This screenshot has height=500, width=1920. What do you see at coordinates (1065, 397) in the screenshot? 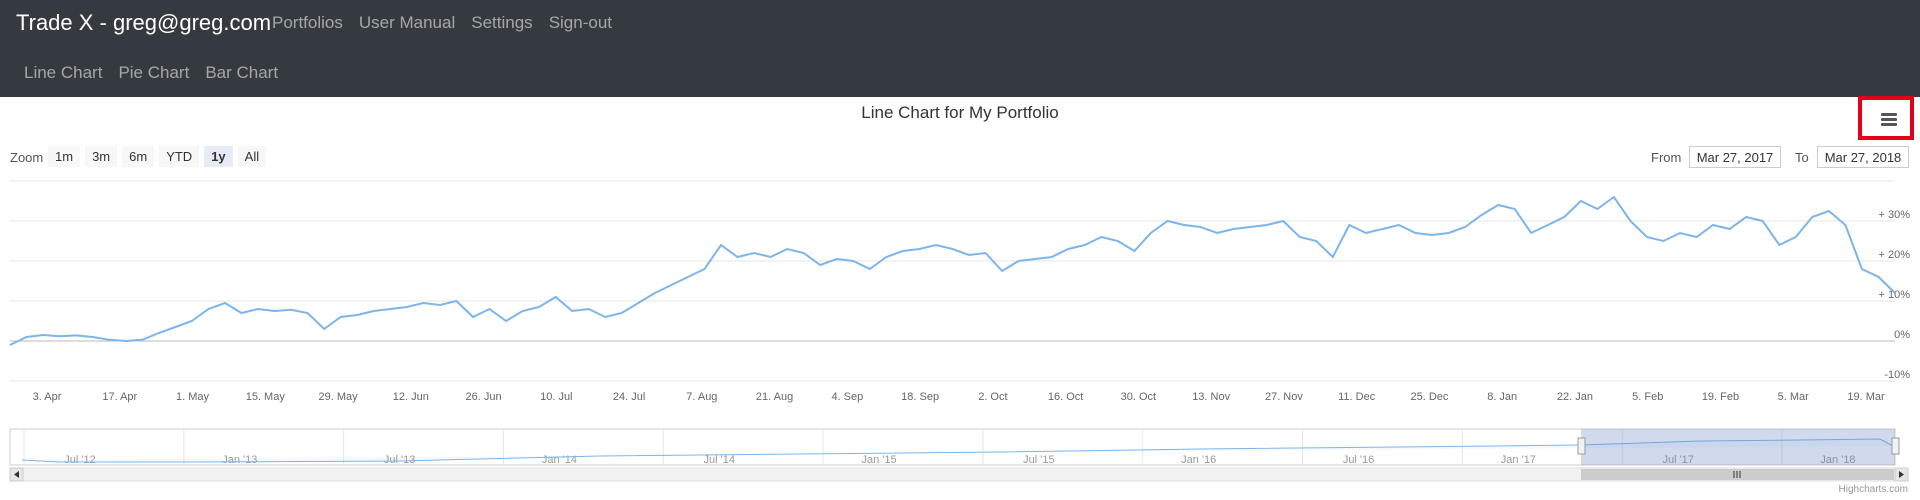
I see `x-tick-label: 16. Oct` at bounding box center [1065, 397].